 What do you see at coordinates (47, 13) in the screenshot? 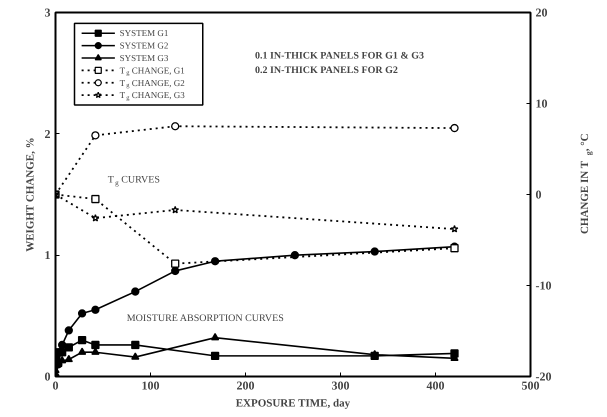
I see `y-tick-label: 3` at bounding box center [47, 13].